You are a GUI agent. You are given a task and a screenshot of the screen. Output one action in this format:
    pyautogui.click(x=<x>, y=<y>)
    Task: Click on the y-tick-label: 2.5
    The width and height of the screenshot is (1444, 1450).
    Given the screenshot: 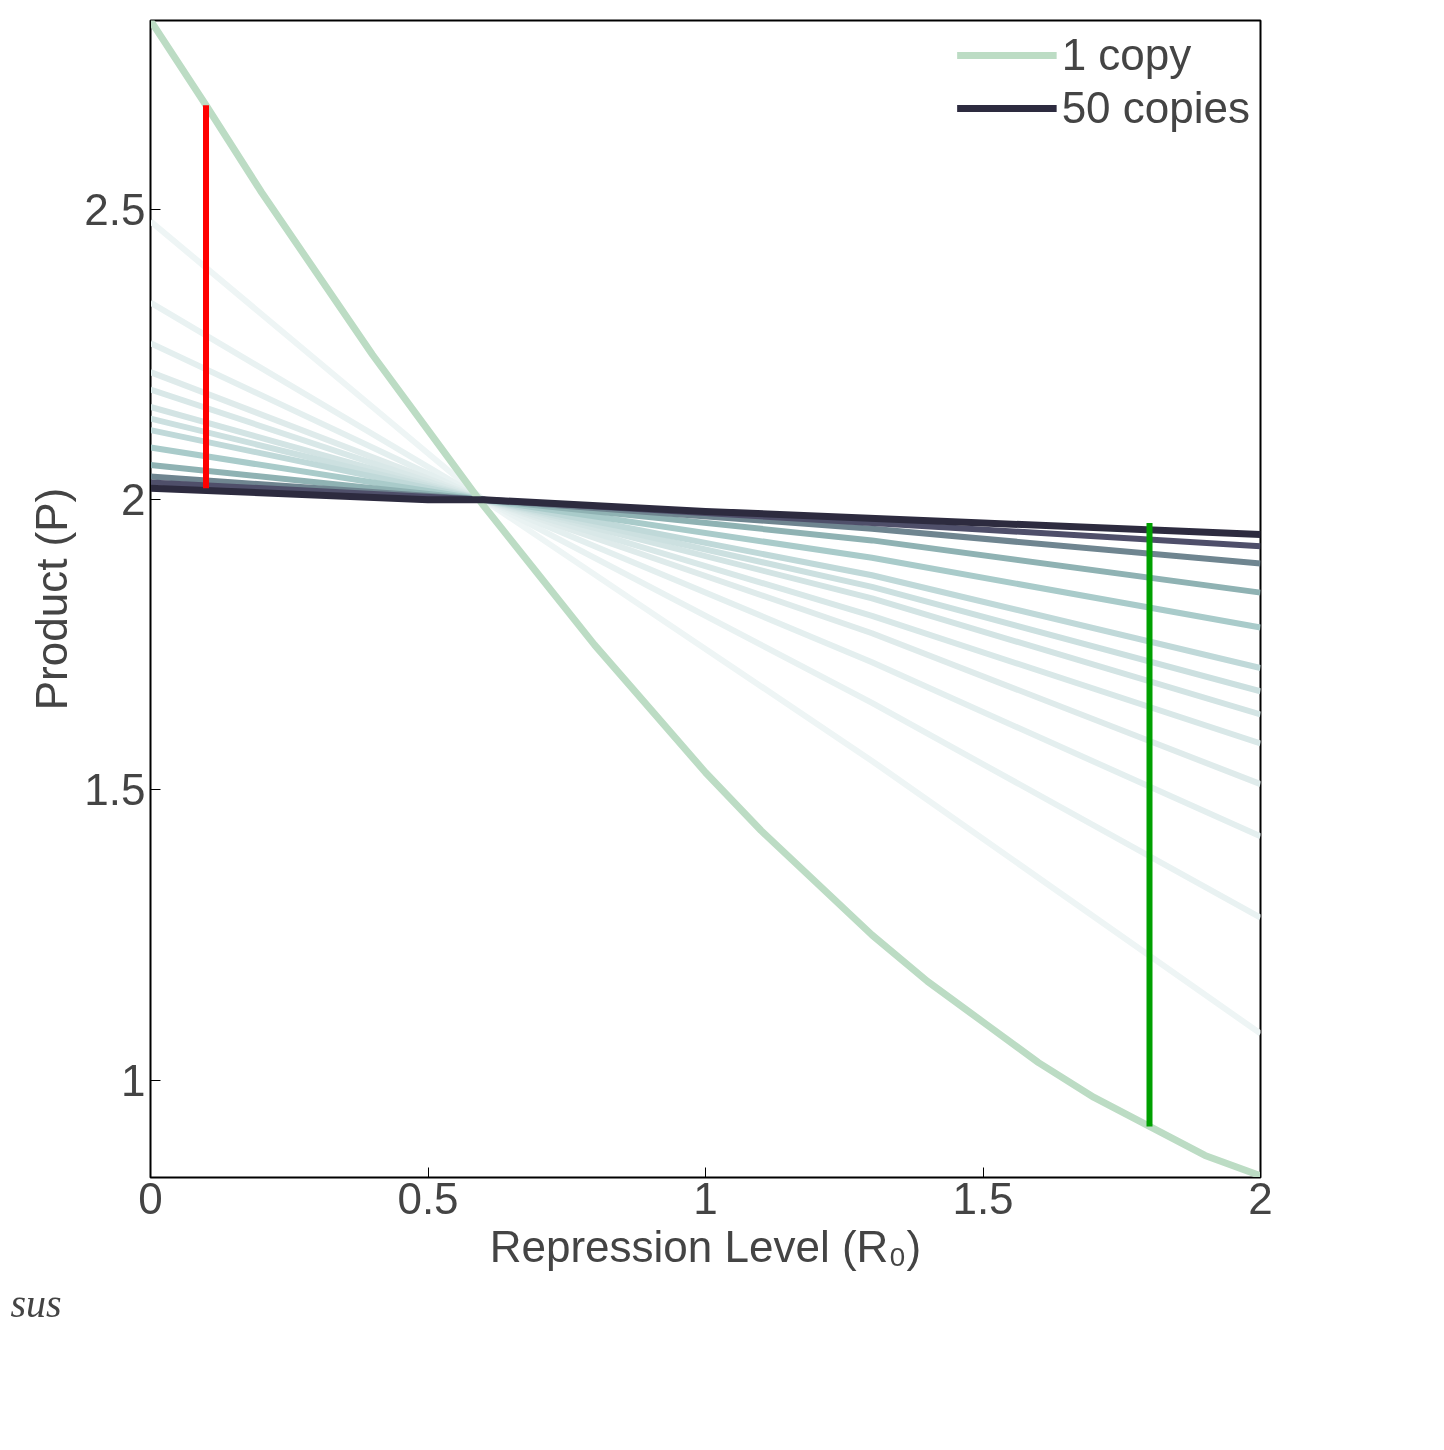 What is the action you would take?
    pyautogui.click(x=115, y=210)
    